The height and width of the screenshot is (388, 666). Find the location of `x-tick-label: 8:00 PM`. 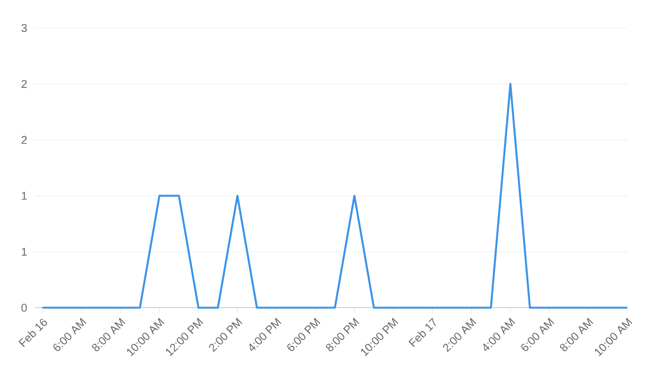

x-tick-label: 8:00 PM is located at coordinates (343, 335).